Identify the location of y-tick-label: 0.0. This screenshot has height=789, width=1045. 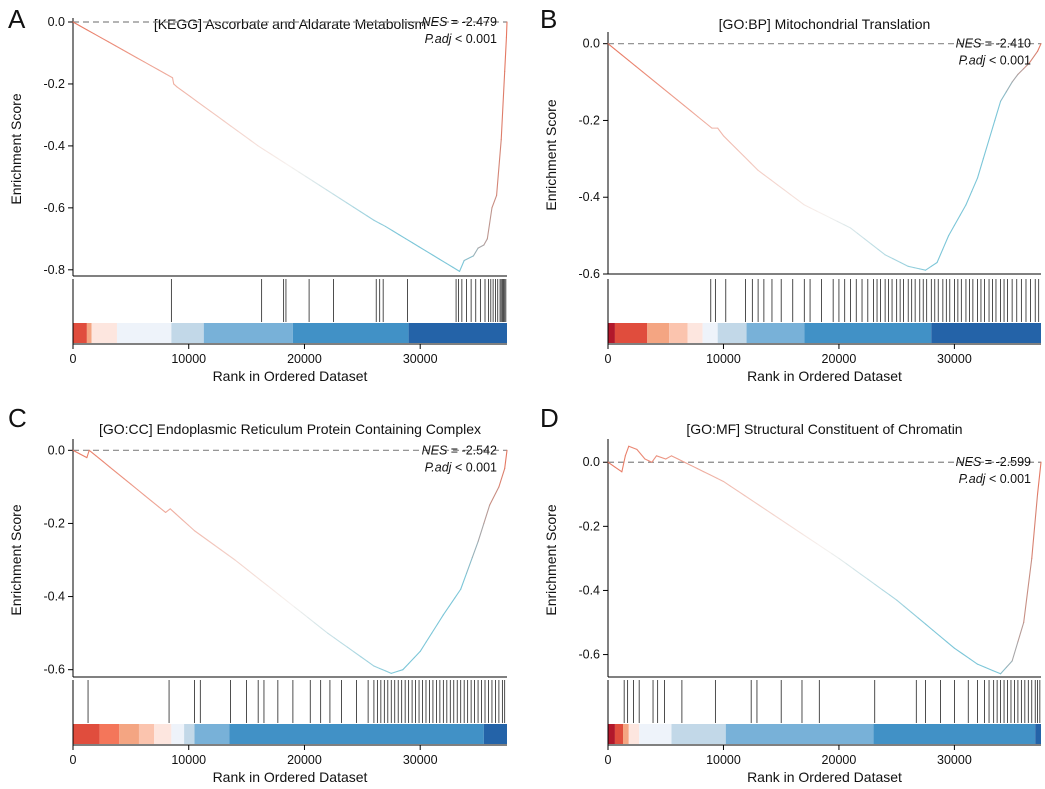
(56, 22).